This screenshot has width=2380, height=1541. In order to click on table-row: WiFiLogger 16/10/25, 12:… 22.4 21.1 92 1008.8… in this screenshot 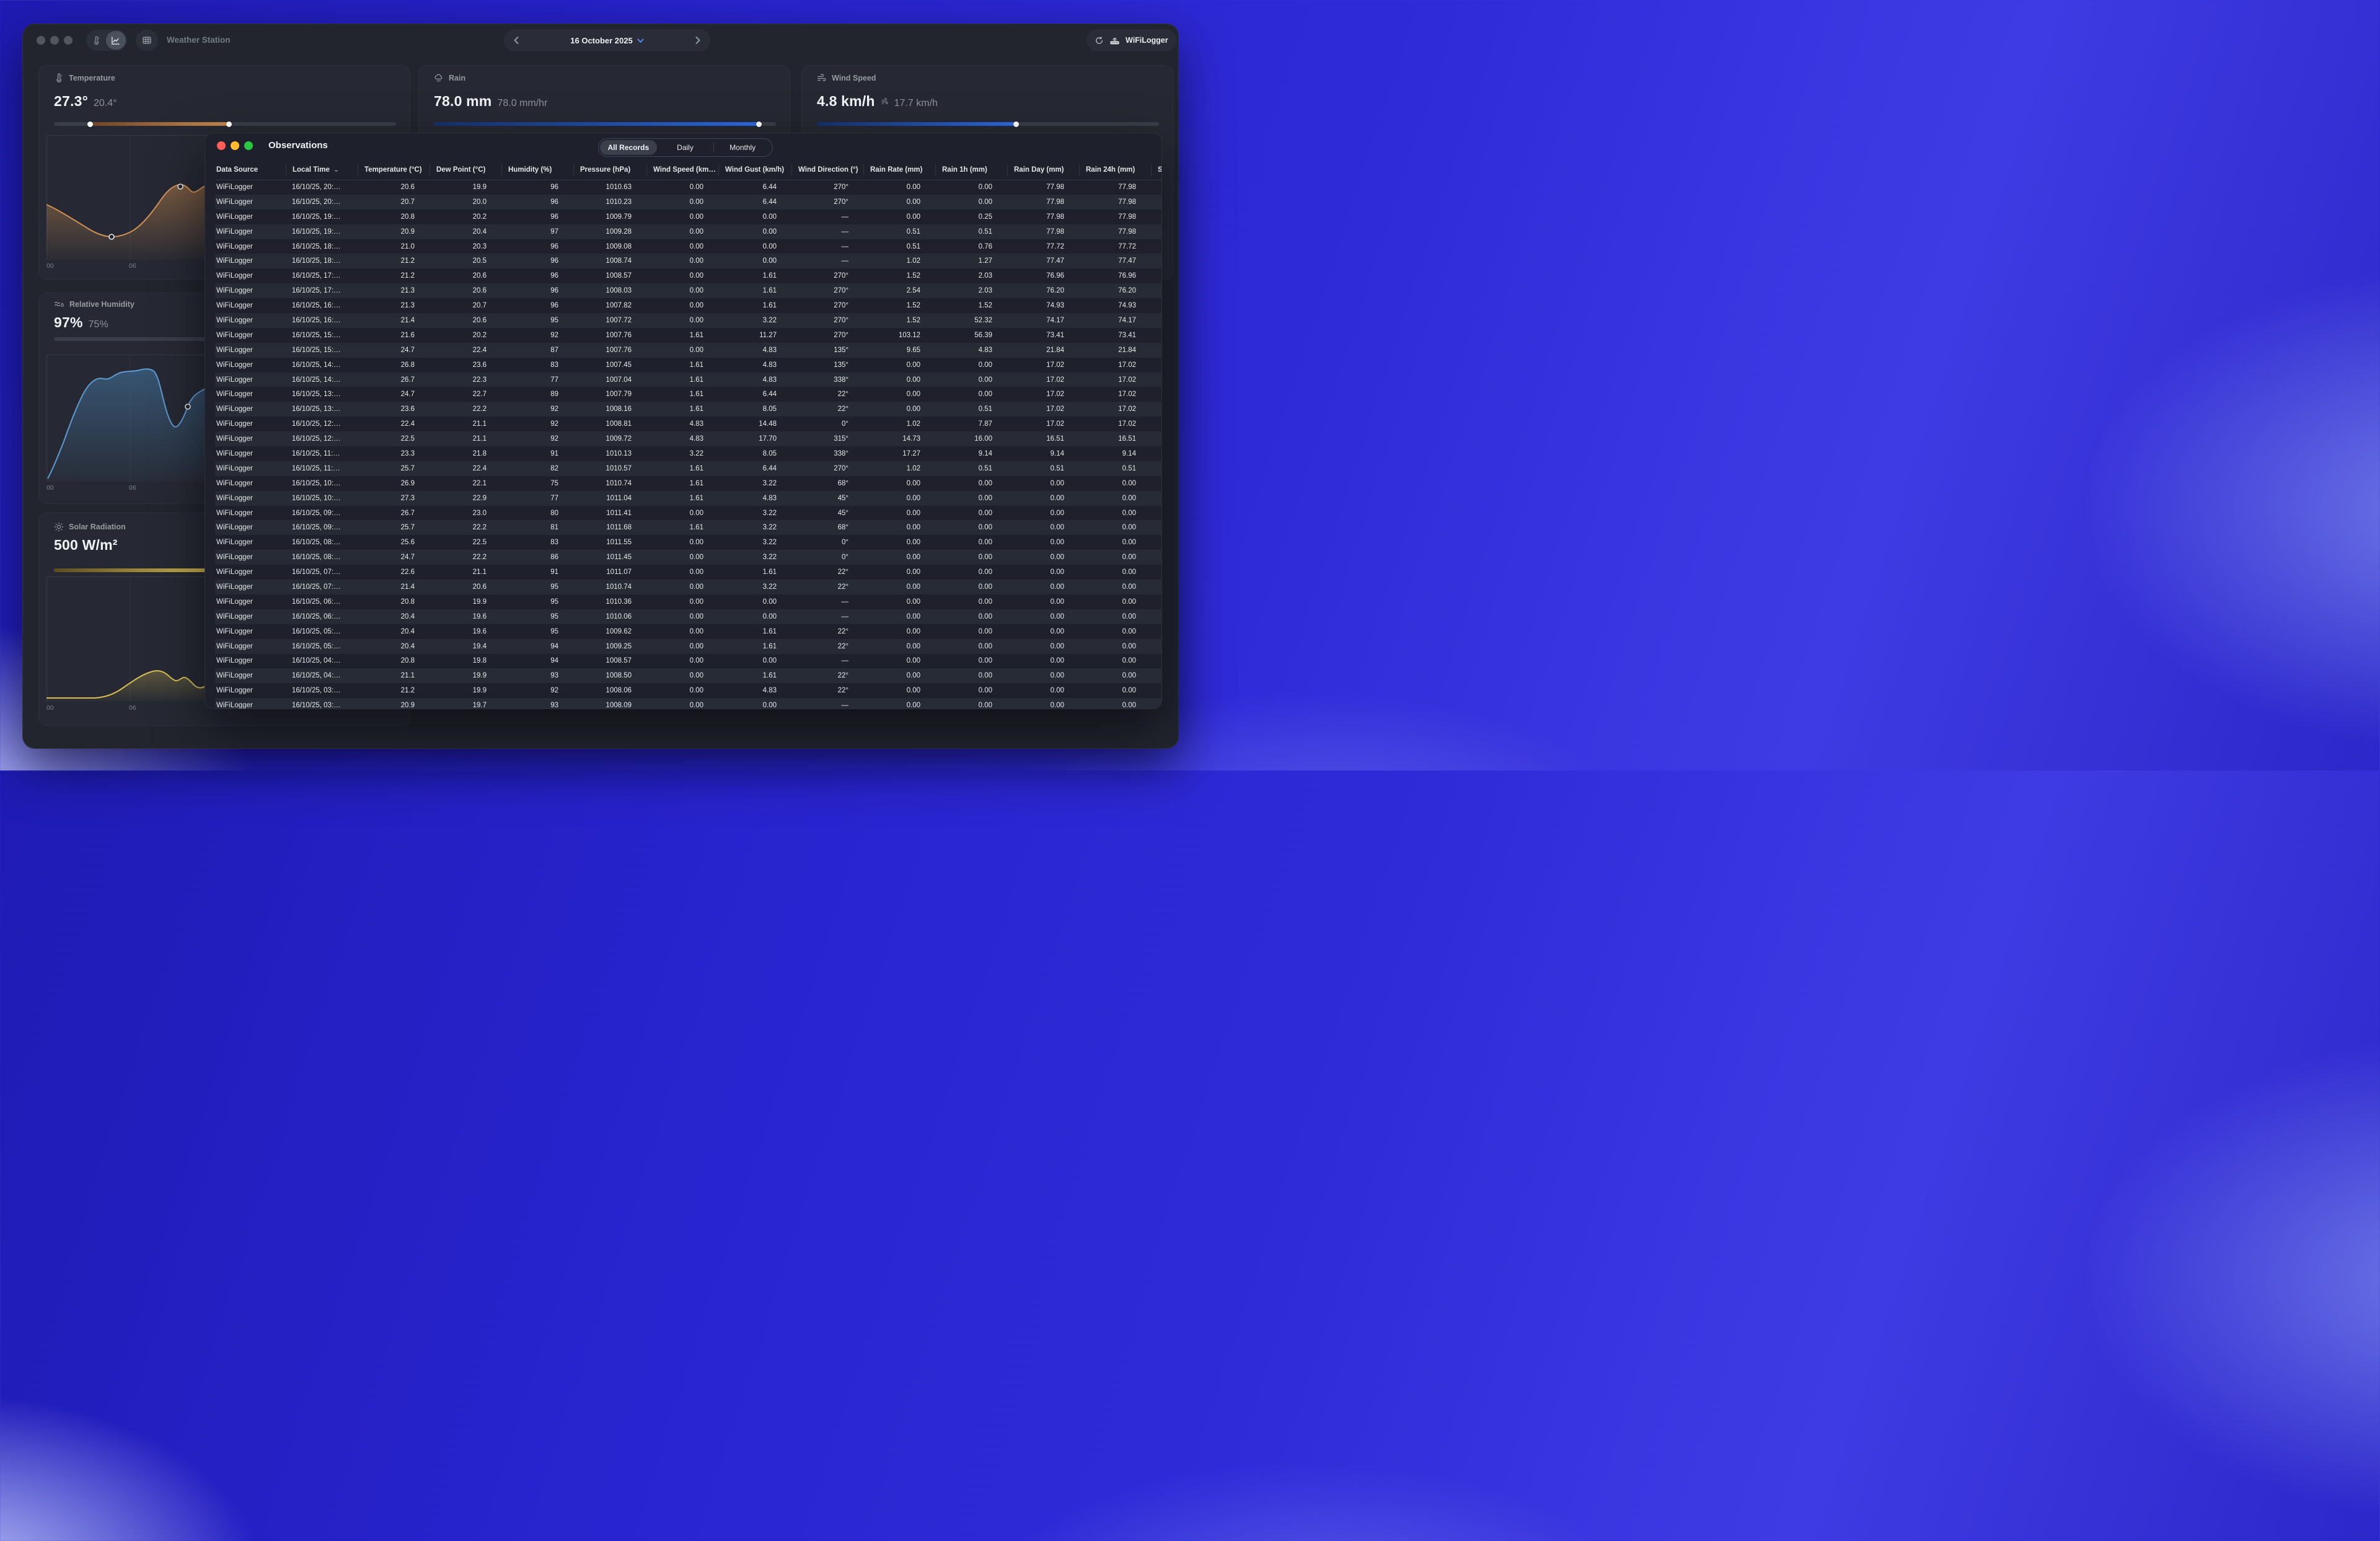, I will do `click(688, 424)`.